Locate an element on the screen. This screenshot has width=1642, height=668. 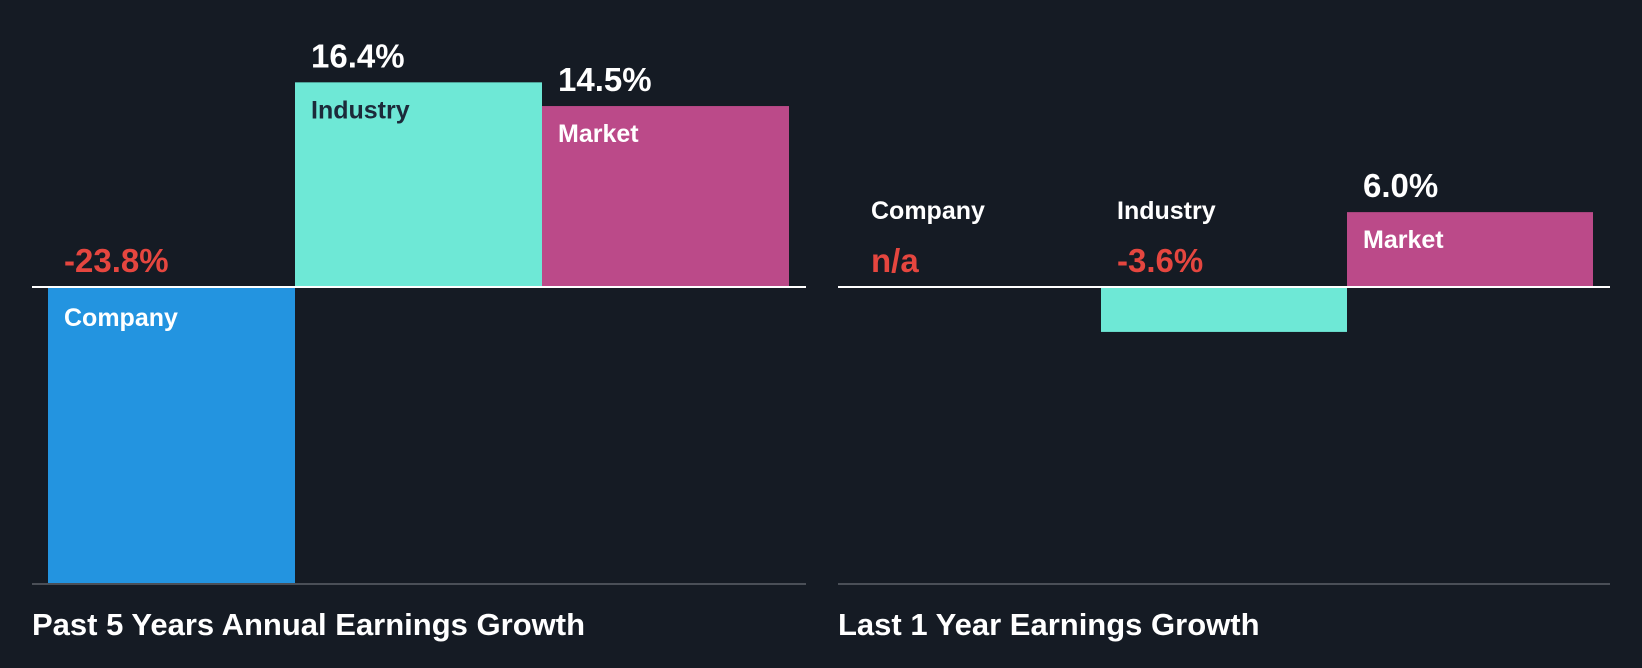
panel1-industry-label: Industry is located at coordinates (360, 110).